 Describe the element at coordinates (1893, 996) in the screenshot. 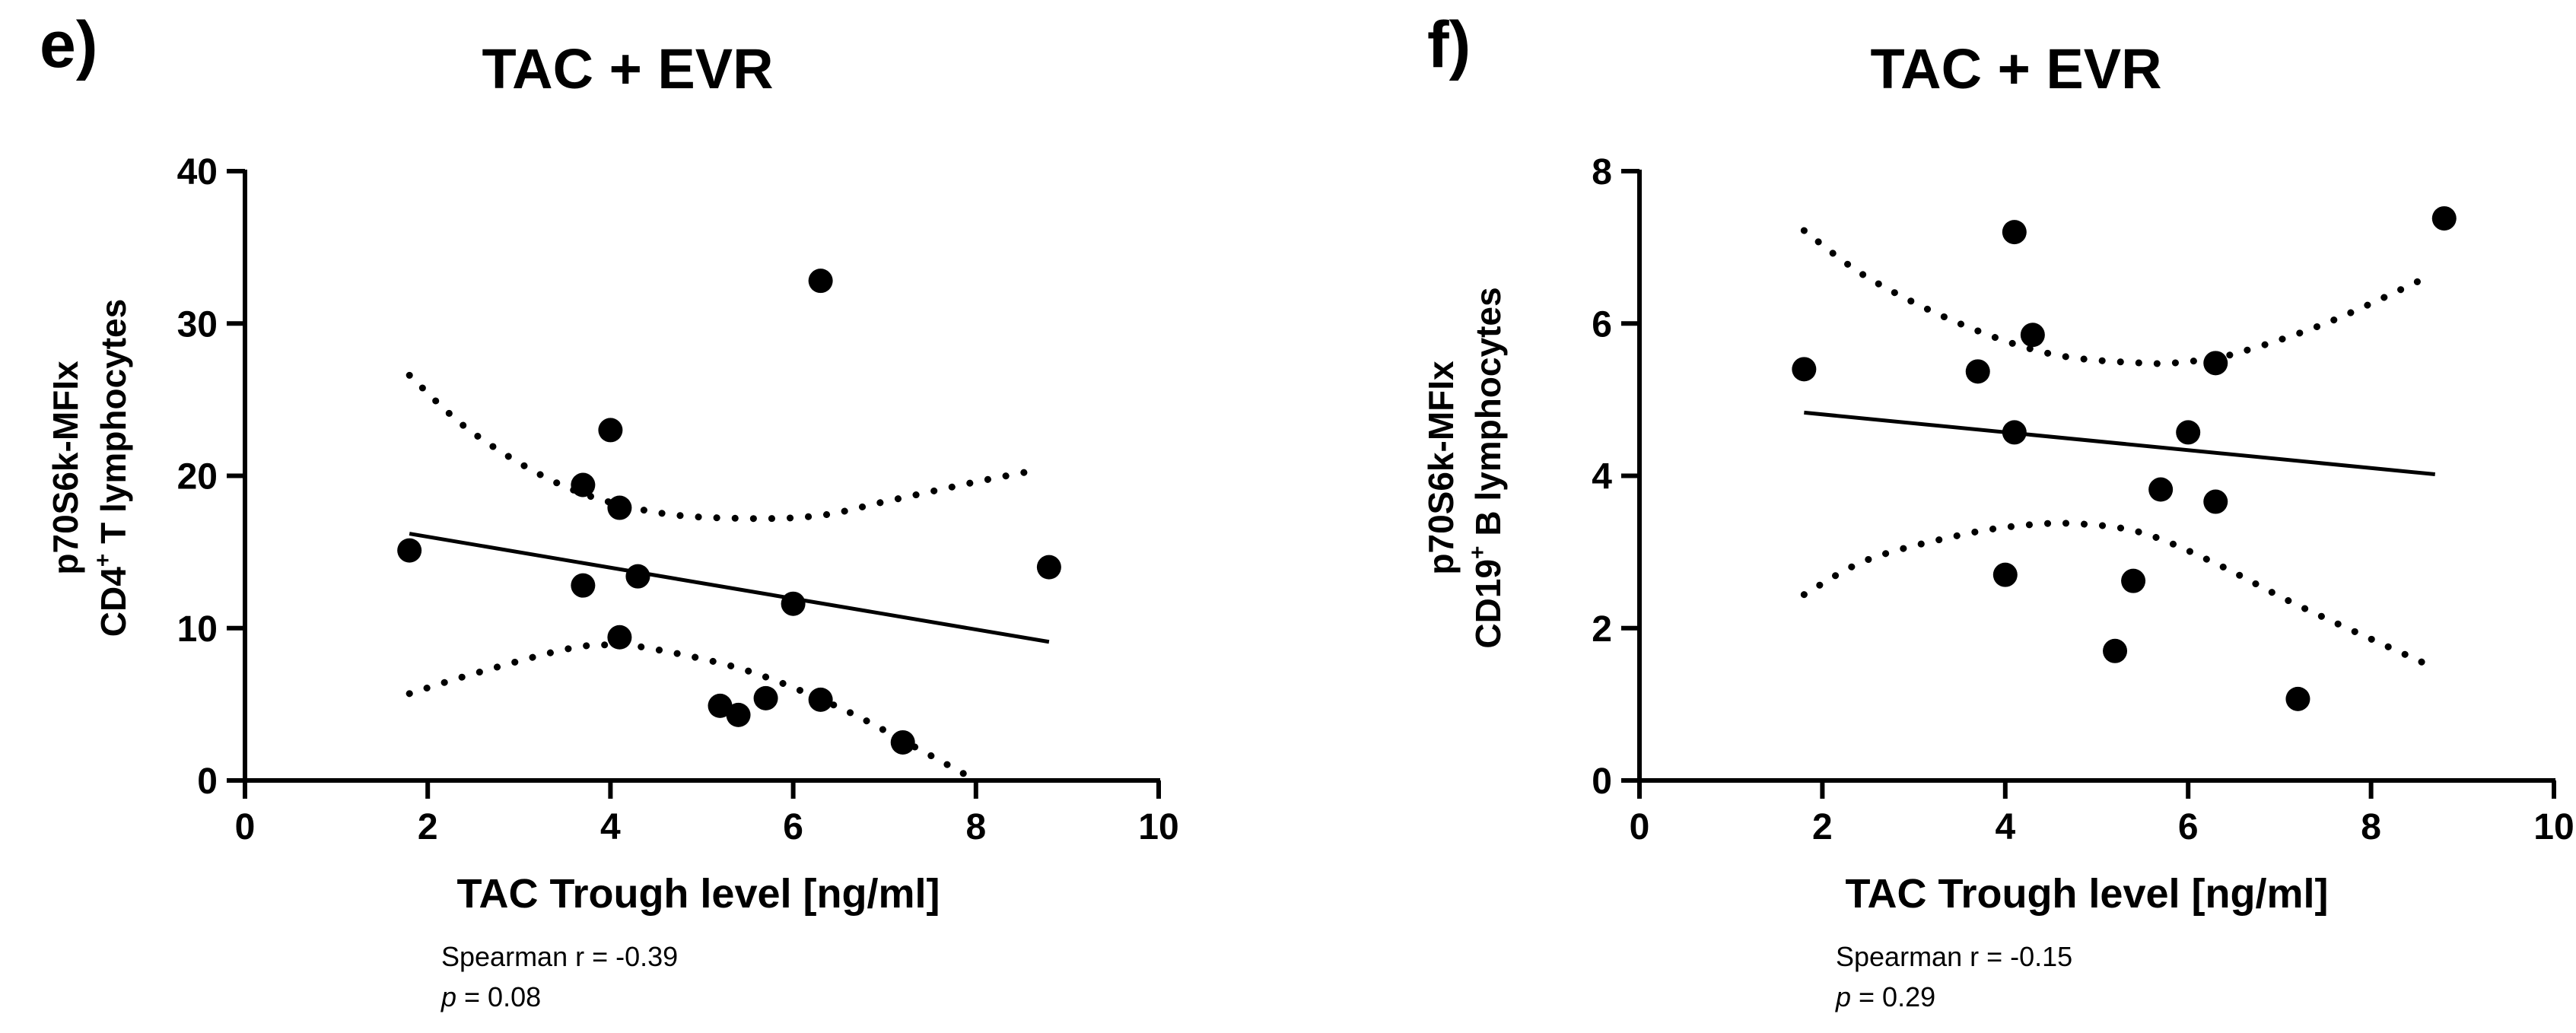

I see `p-value-number: = 0.29` at that location.